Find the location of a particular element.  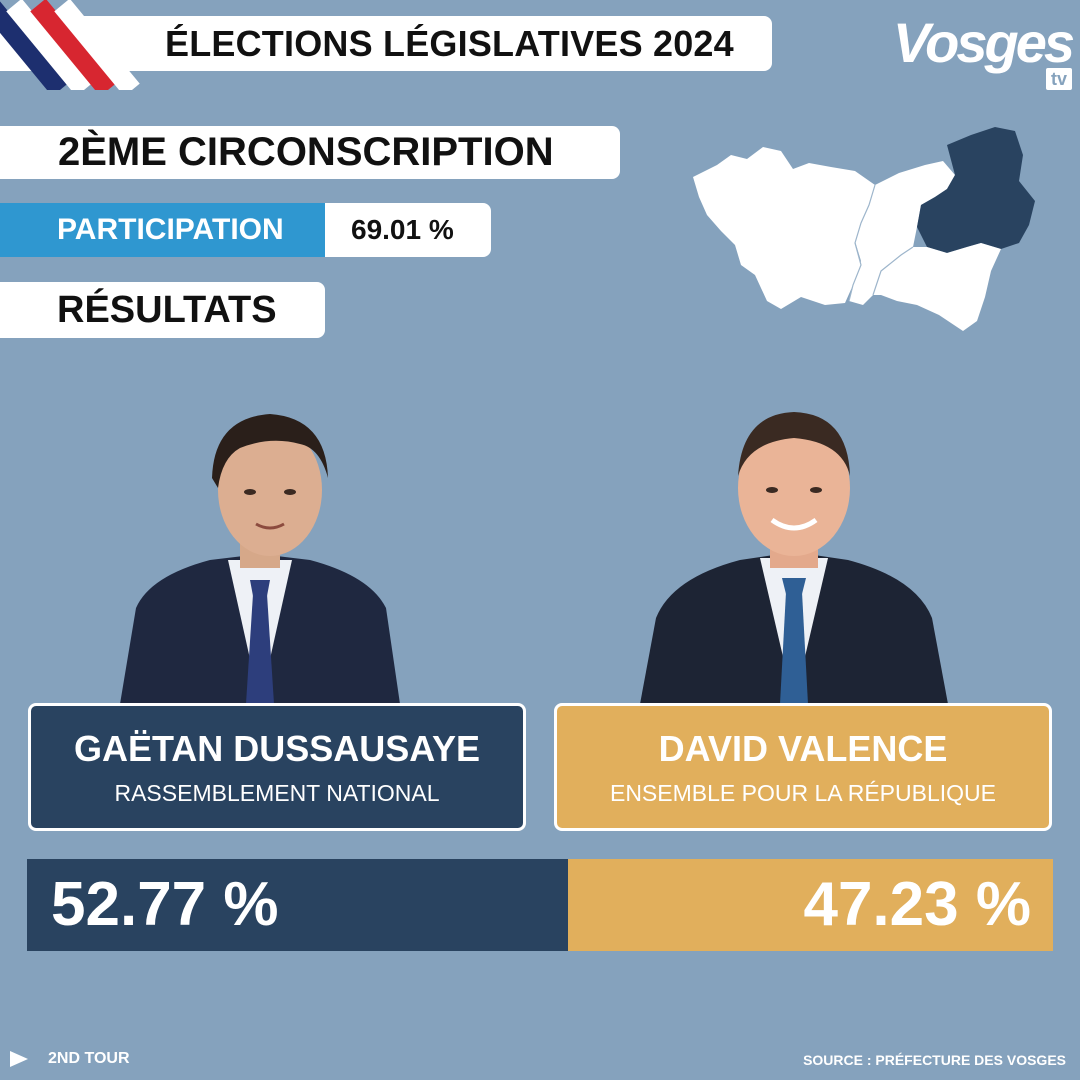

vosges-tv-logo: Vosges tv is located at coordinates (984, 50).